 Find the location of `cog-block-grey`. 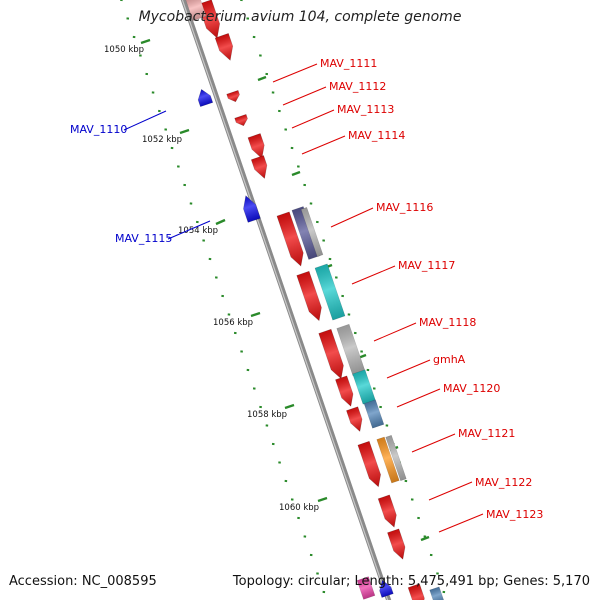

cog-block-grey is located at coordinates (312, 232).